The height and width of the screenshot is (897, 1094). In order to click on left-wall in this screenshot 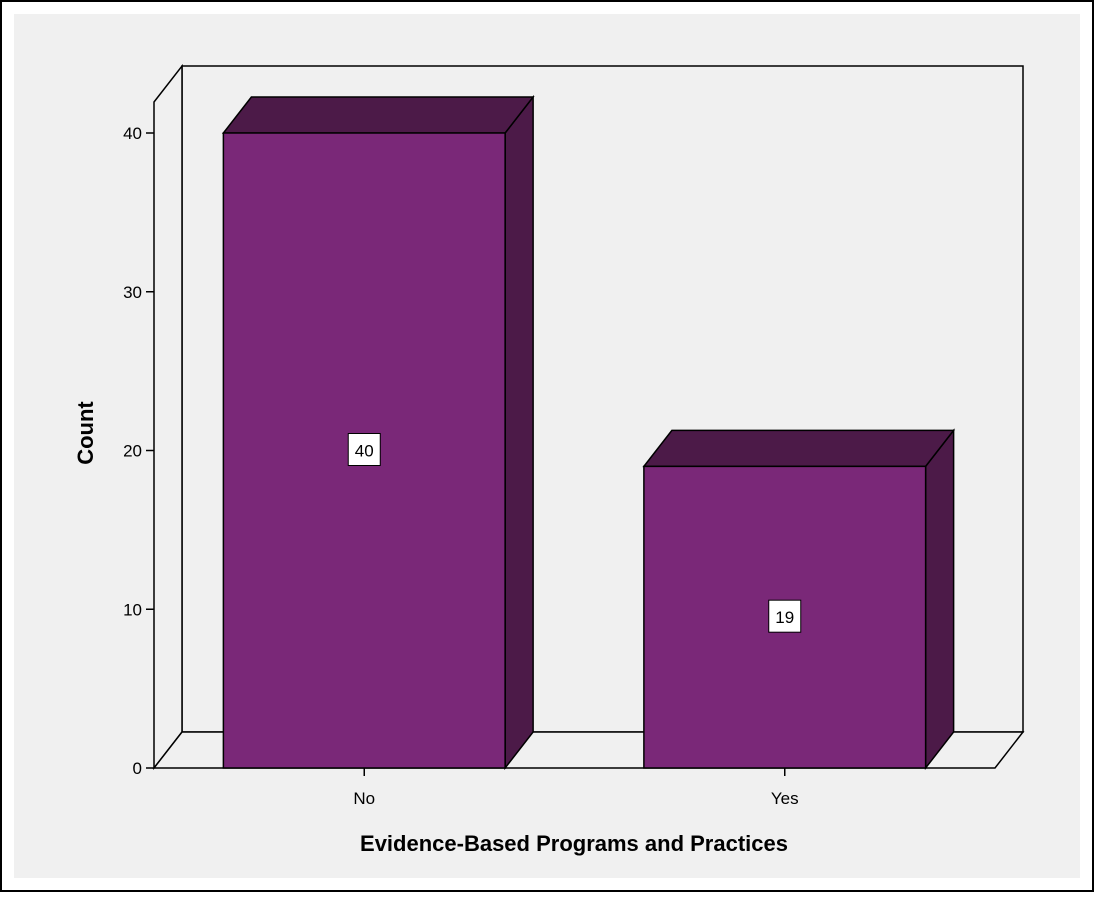, I will do `click(168, 417)`.